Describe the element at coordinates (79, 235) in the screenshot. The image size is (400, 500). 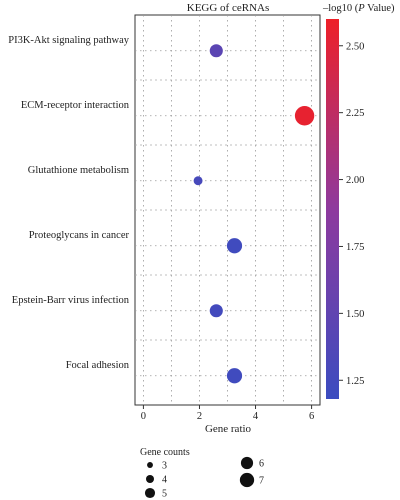
I see `category-label: Proteoglycans in cancer` at that location.